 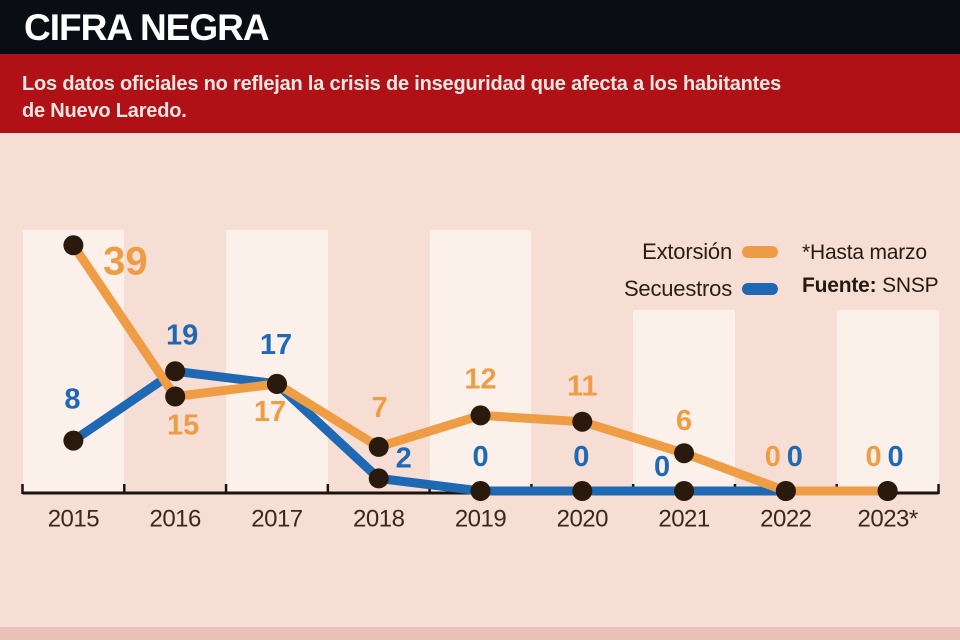 What do you see at coordinates (687, 251) in the screenshot?
I see `legend-label-extorsion: Extorsión` at bounding box center [687, 251].